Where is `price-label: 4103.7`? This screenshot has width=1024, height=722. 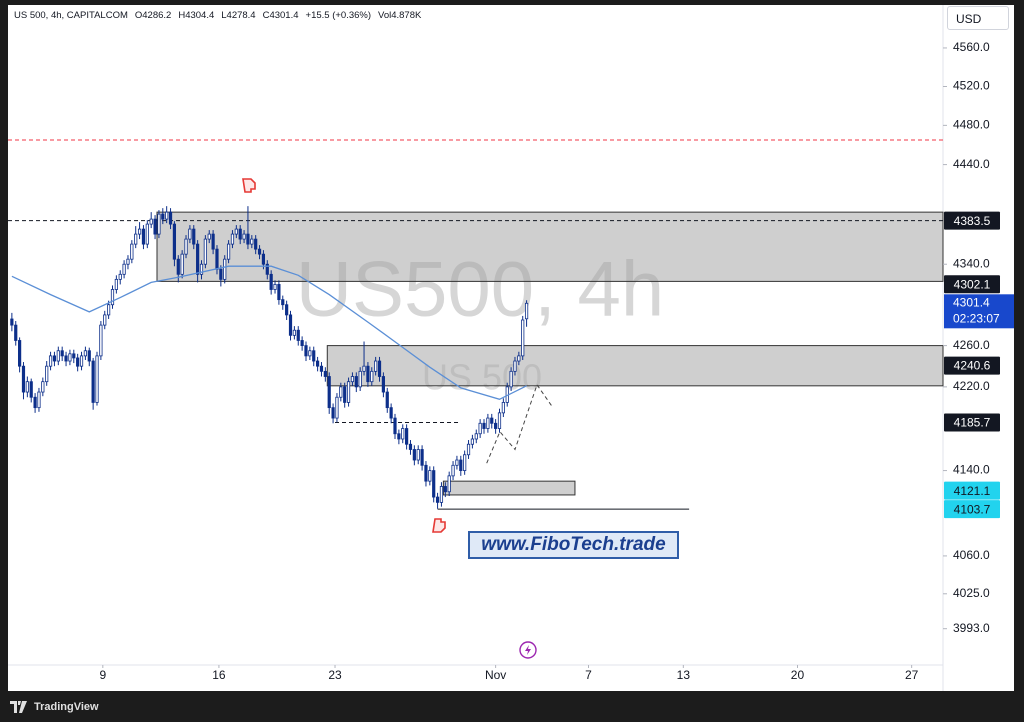
price-label: 4103.7 is located at coordinates (972, 509).